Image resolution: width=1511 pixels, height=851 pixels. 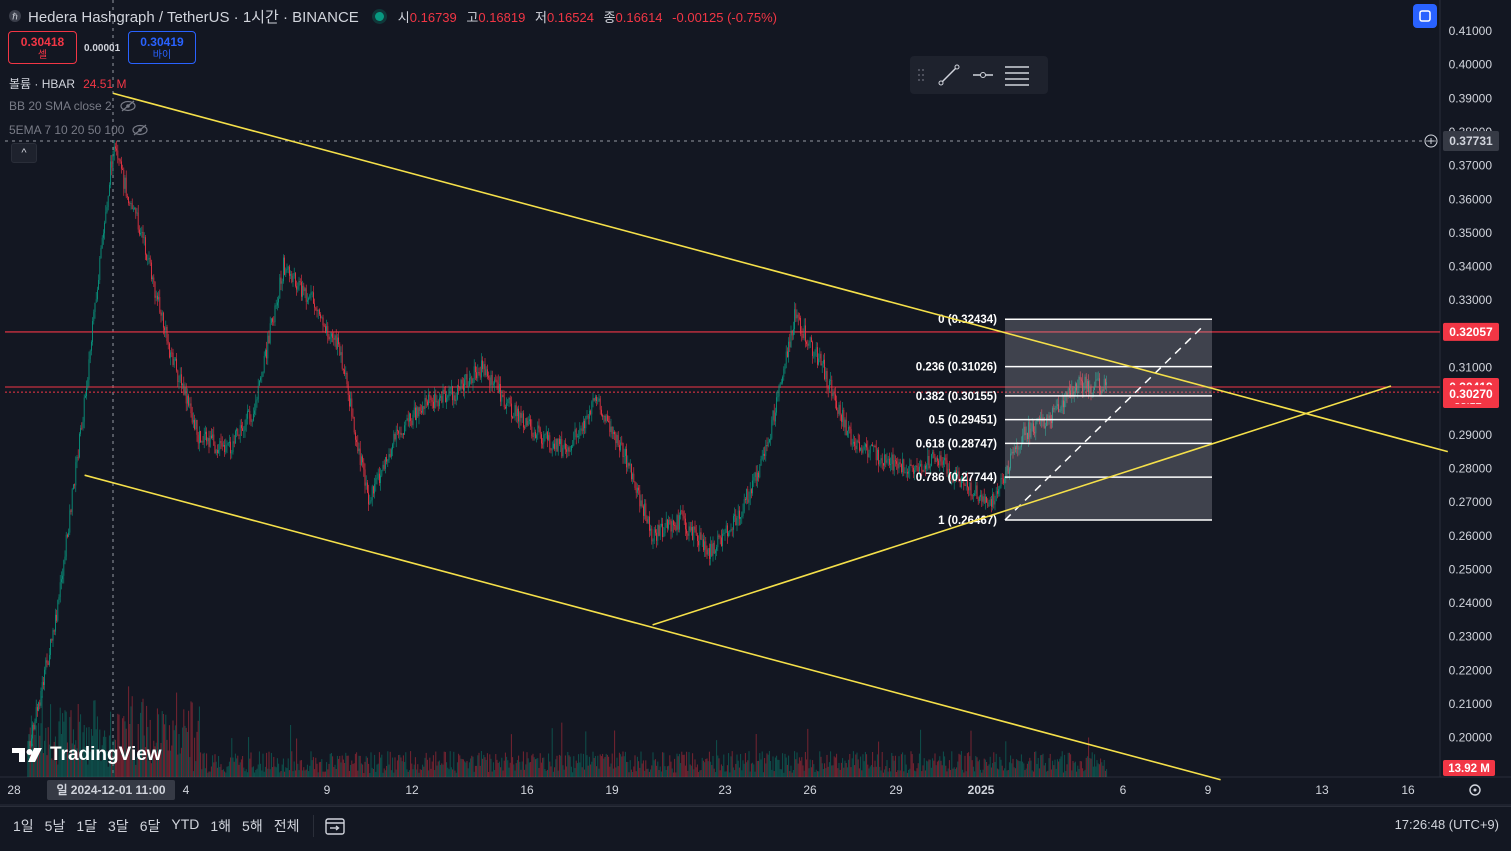 I want to click on ema-indicator: 5EMA 7 10 20 50 100, so click(x=79, y=130).